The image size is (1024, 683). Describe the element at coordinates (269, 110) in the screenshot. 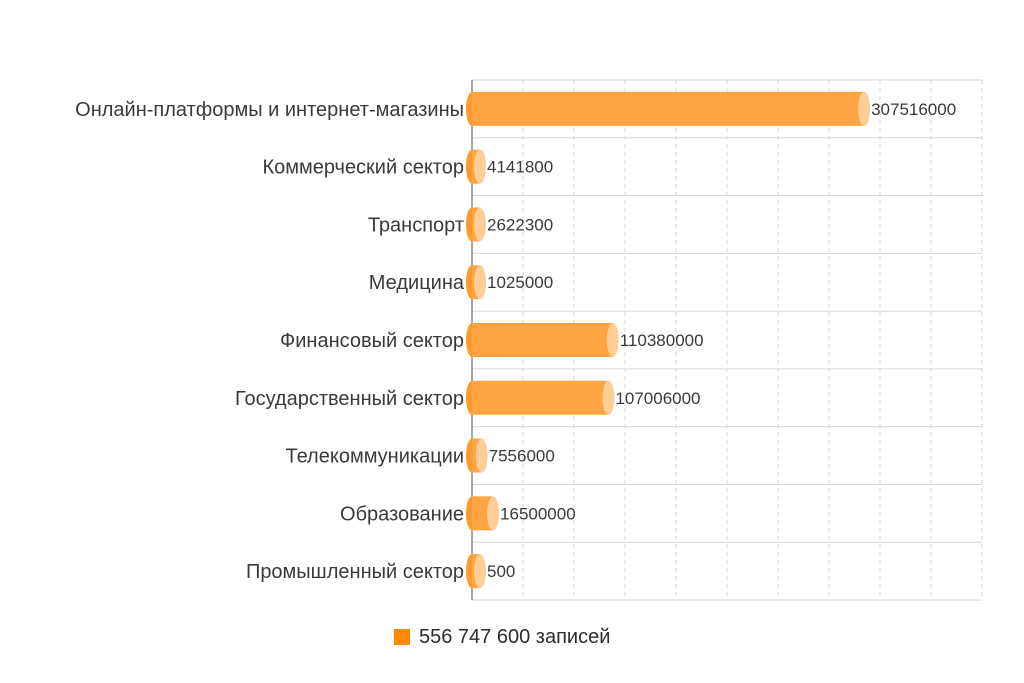

I see `category-label: Онлайн-платформы и интернет-магазины` at that location.